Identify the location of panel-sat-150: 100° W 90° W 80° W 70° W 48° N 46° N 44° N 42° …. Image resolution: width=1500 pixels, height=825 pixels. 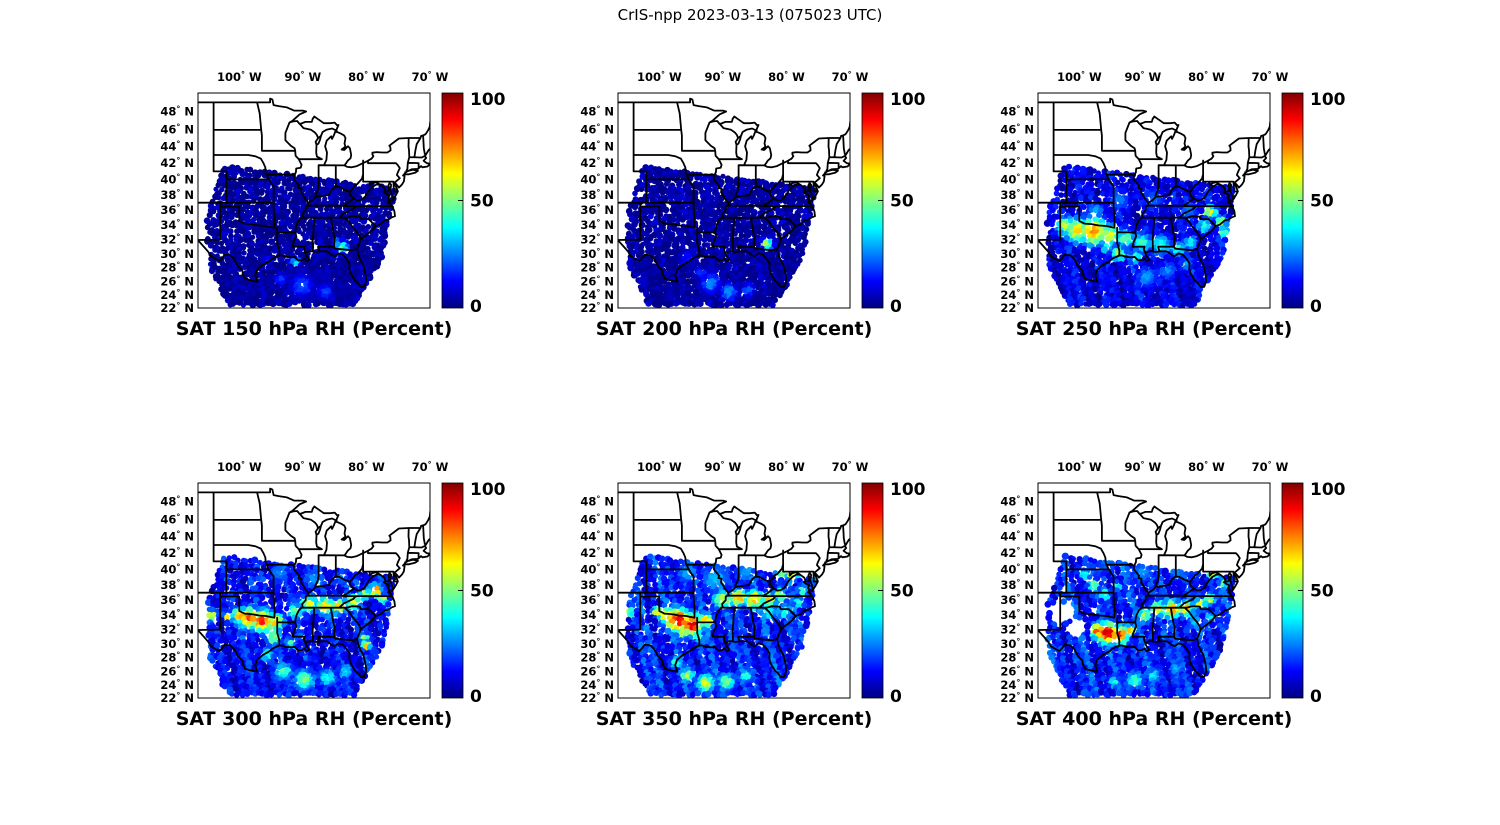
(318, 203).